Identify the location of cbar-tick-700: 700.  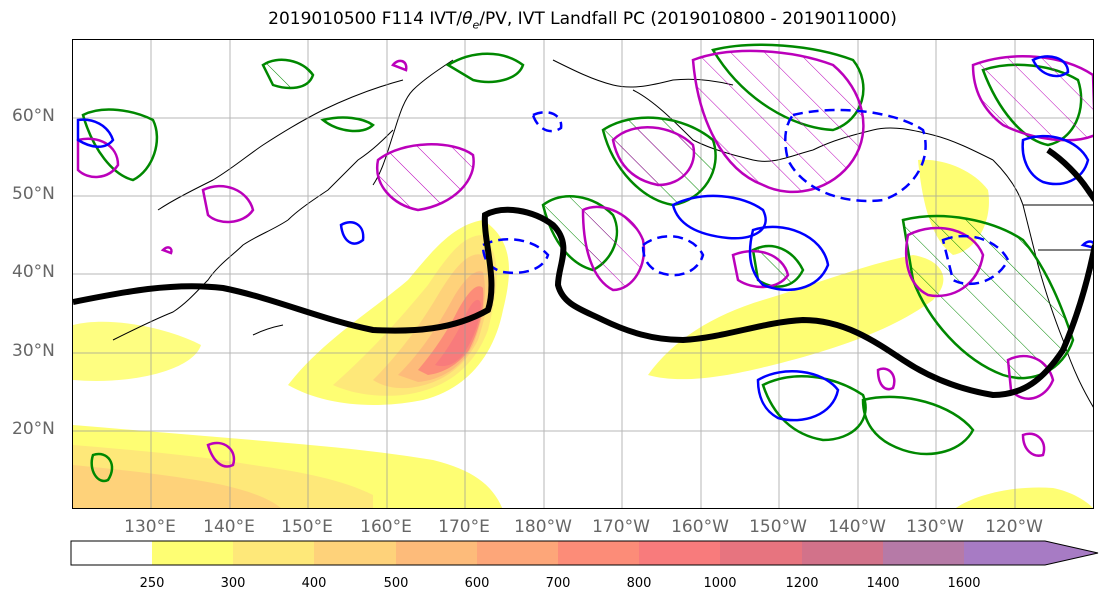
(558, 583).